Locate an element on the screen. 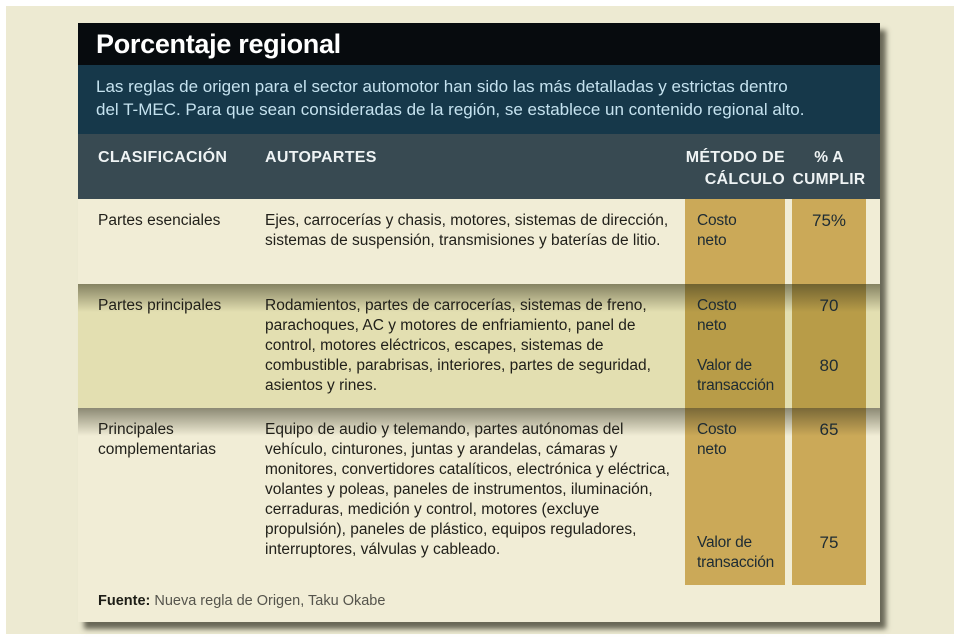  source-text: Nueva regla de Origen, Taku Okabe is located at coordinates (270, 601).